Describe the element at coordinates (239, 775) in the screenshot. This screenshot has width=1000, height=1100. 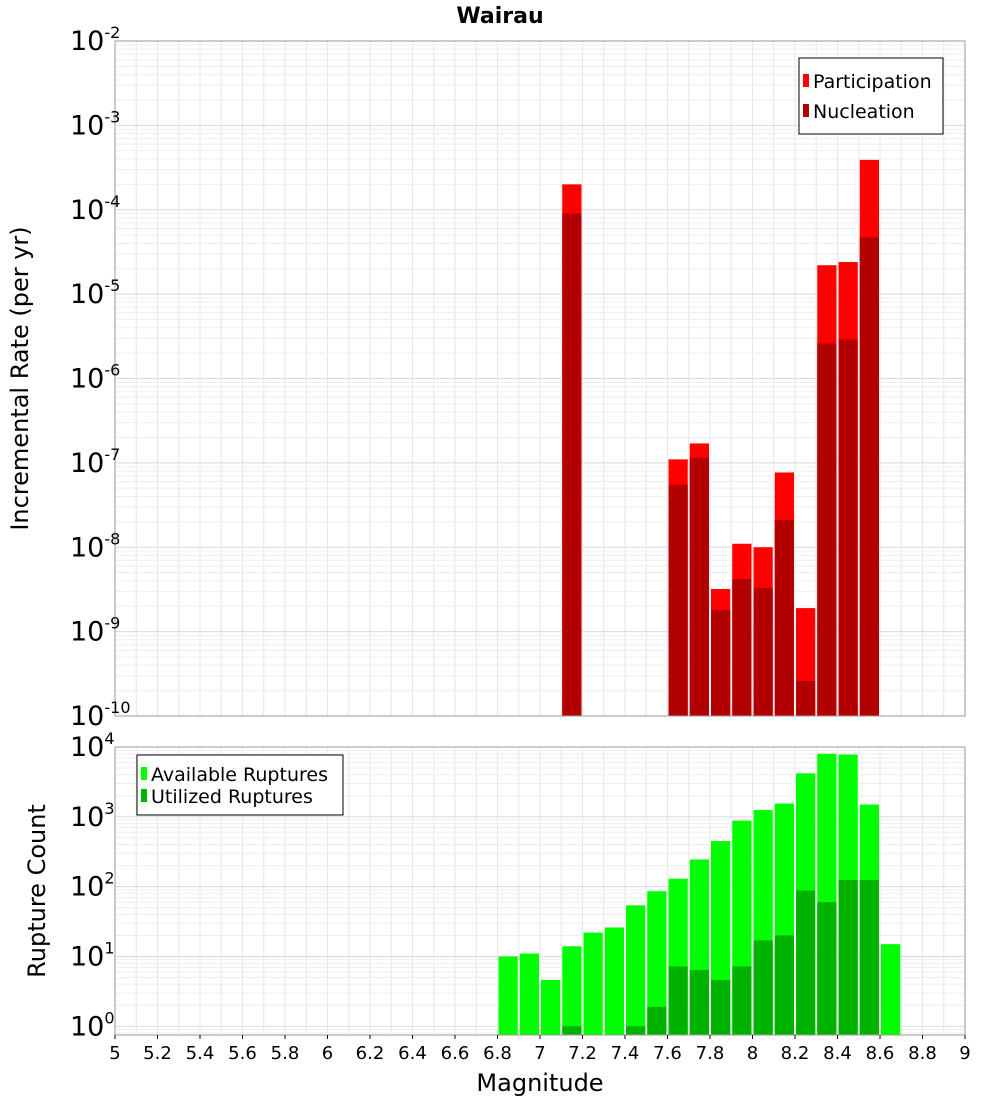
I see `legend-label: Available Ruptures` at that location.